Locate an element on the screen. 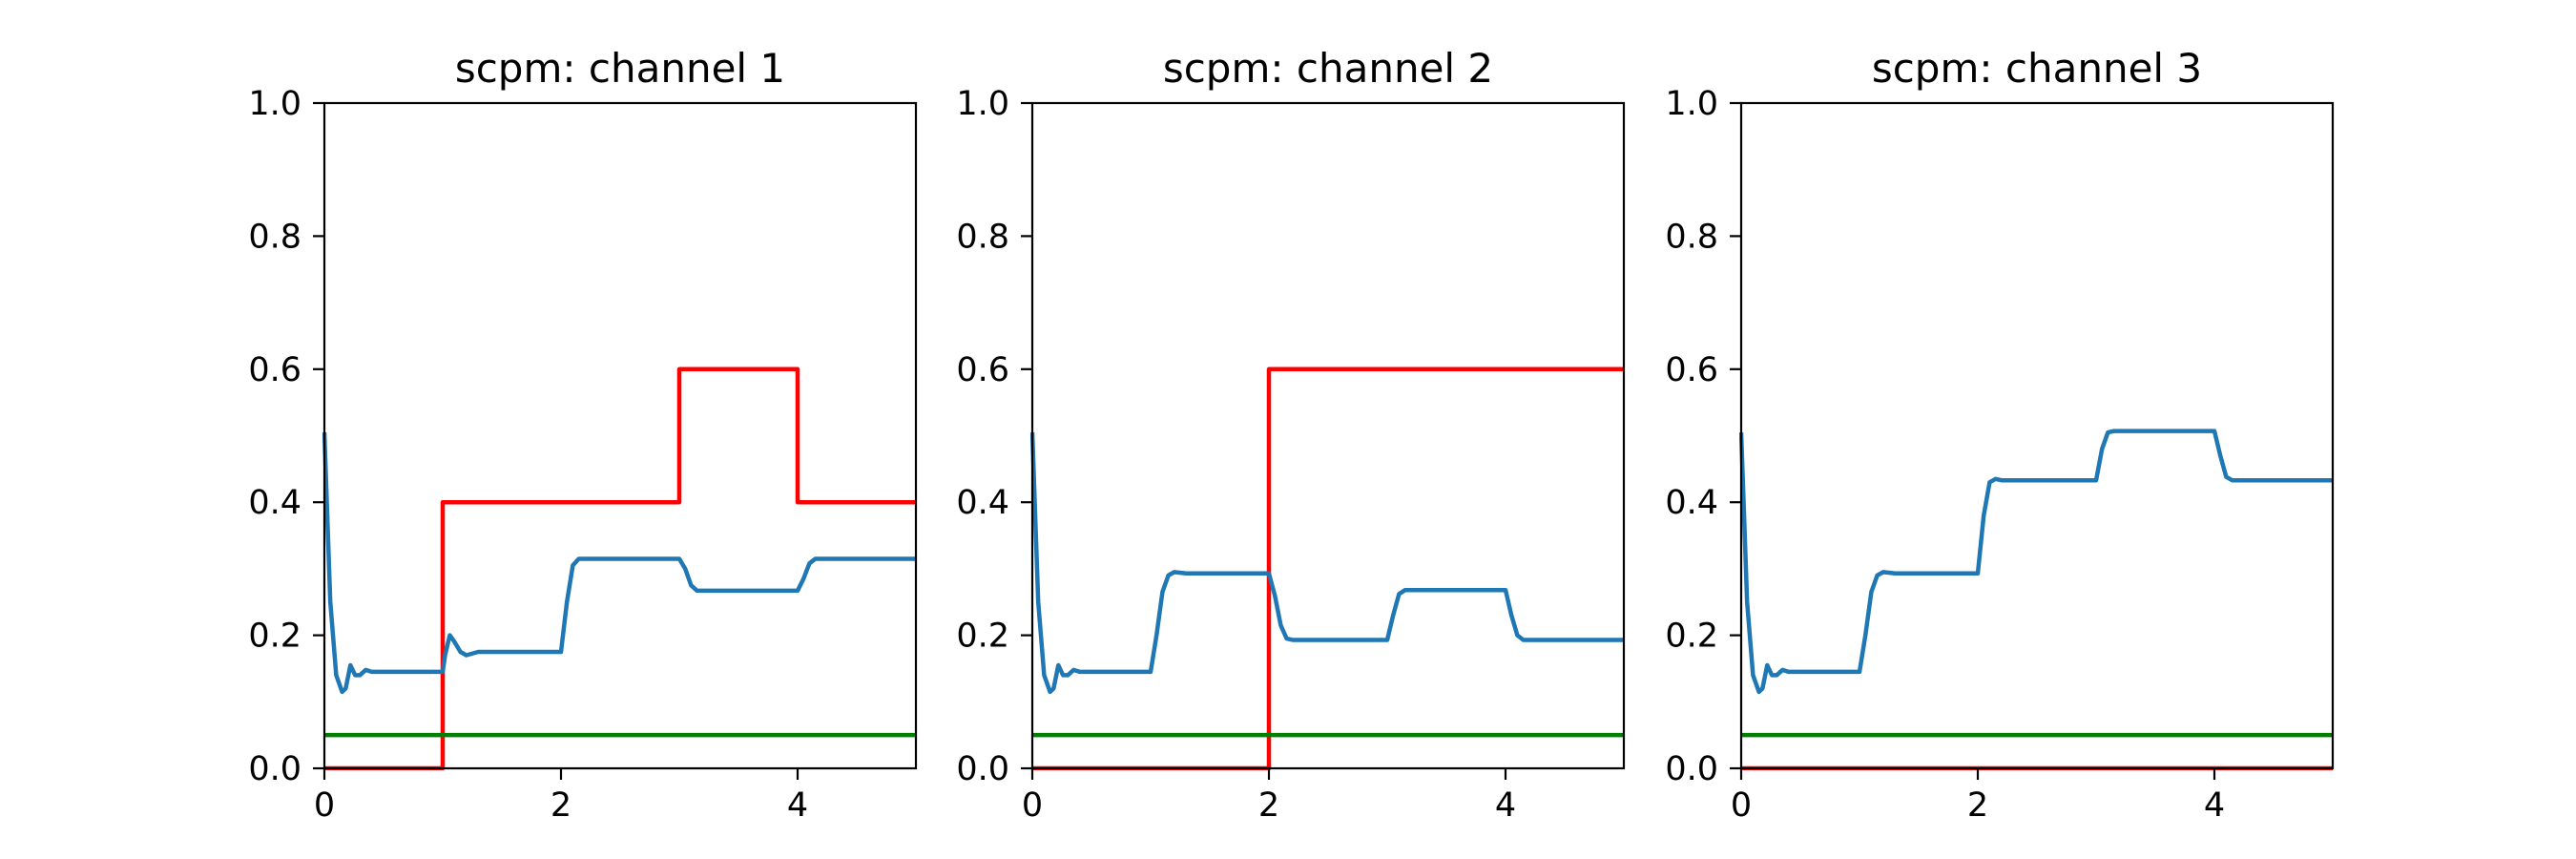 The height and width of the screenshot is (859, 2576). plot-lines is located at coordinates (619, 568).